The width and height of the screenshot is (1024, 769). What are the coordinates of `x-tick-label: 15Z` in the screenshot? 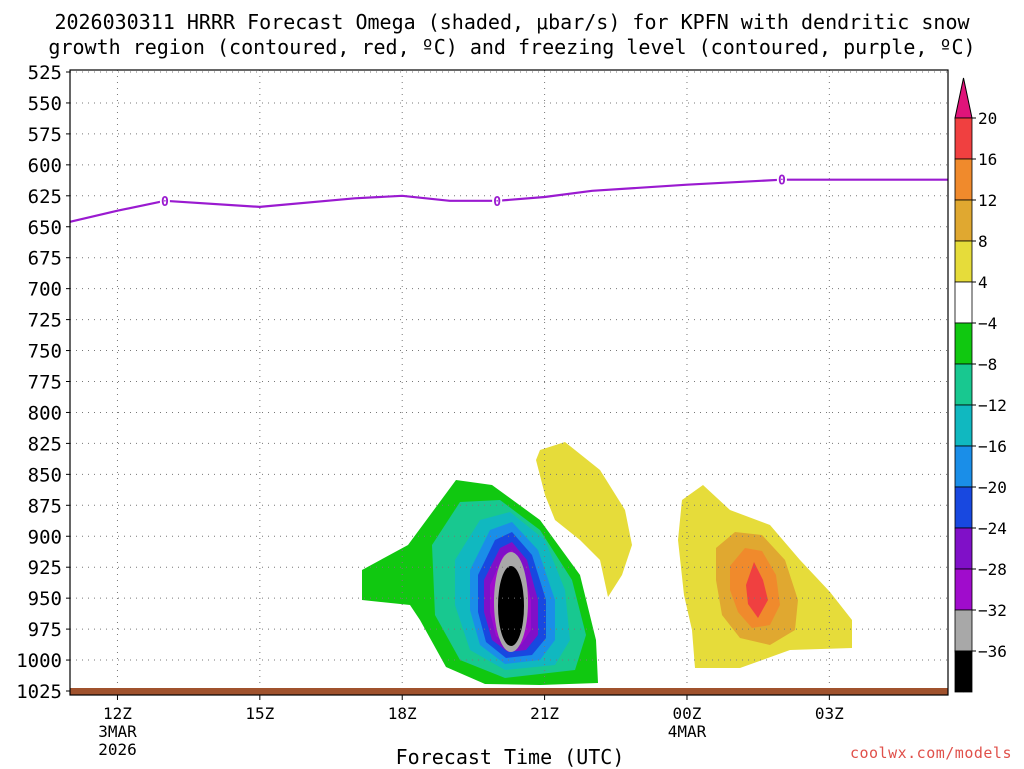 It's located at (259, 713).